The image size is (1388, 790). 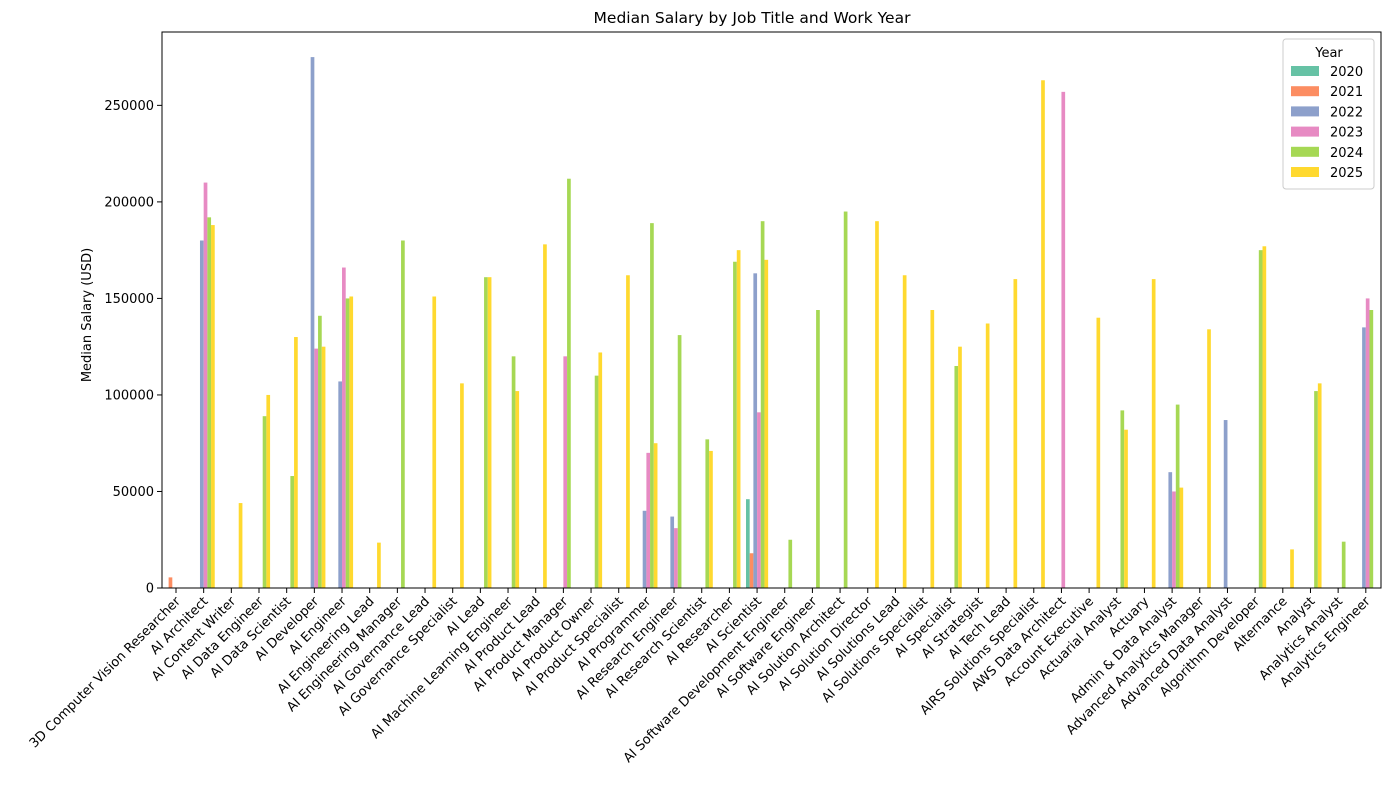 What do you see at coordinates (1319, 485) in the screenshot?
I see `bar-analyst-2025` at bounding box center [1319, 485].